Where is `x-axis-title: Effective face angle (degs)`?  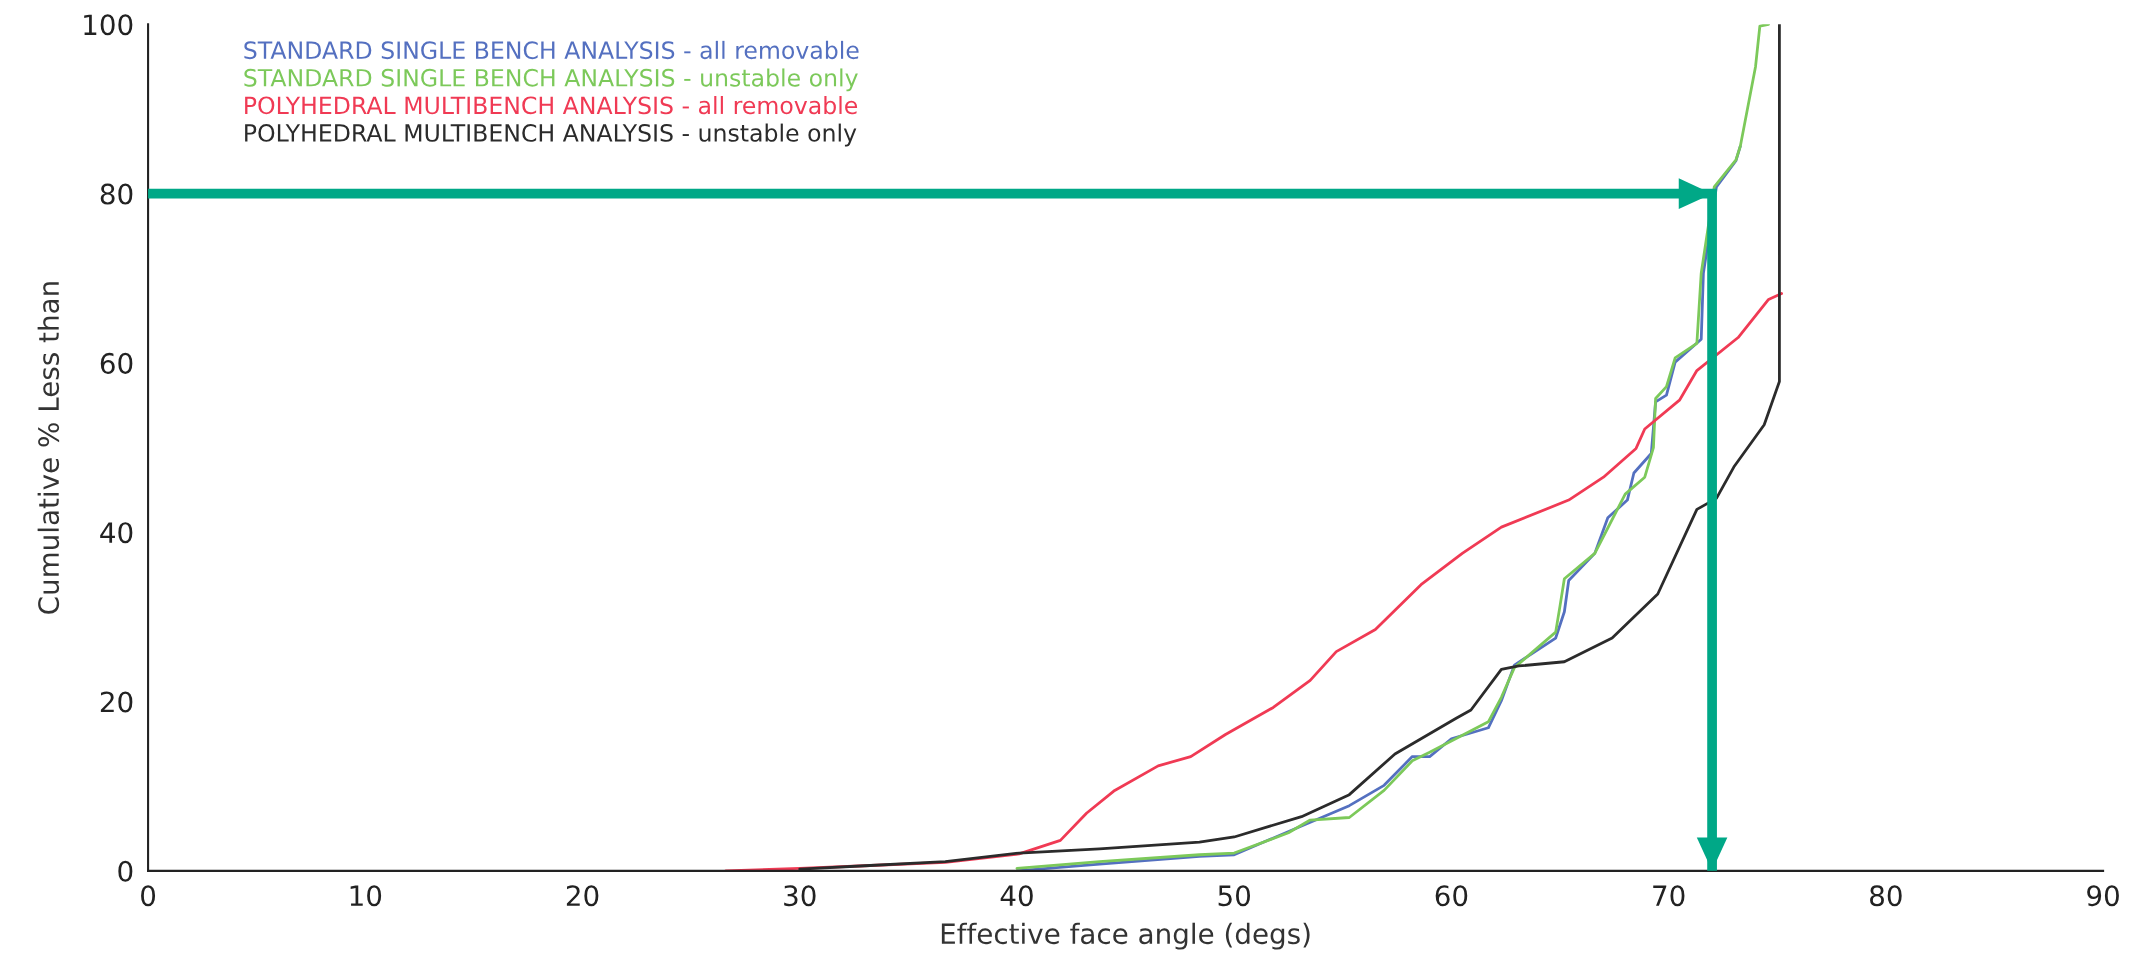 x-axis-title: Effective face angle (degs) is located at coordinates (1125, 936).